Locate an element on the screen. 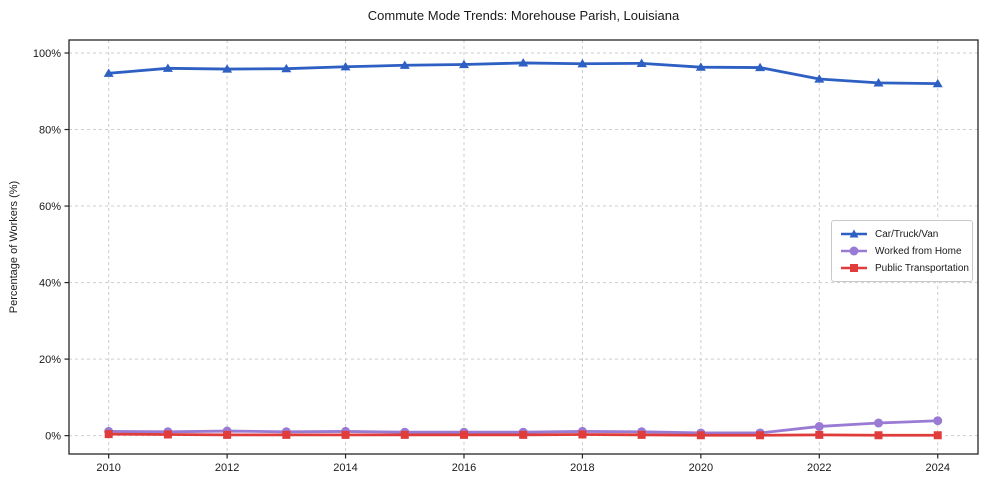  y-tick-label: 40% is located at coordinates (50, 284).